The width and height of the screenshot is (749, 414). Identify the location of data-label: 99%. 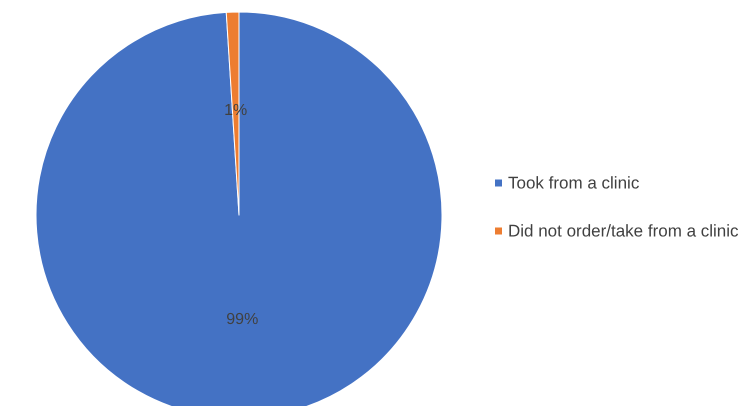
(242, 319).